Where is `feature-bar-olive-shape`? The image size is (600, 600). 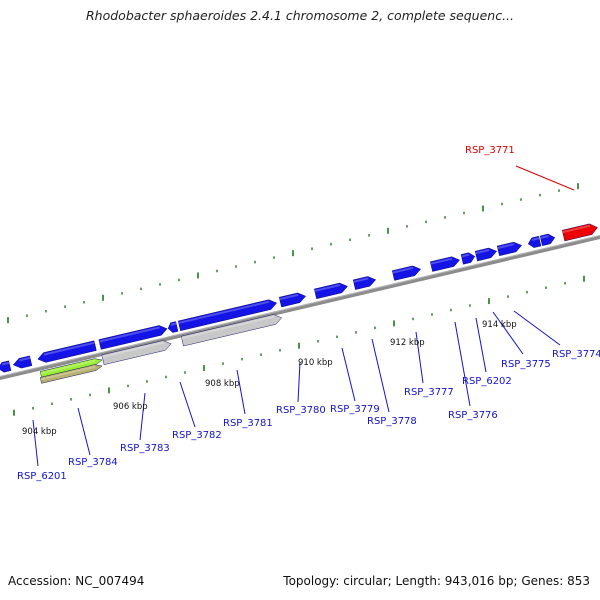
feature-bar-olive-shape is located at coordinates (71, 374).